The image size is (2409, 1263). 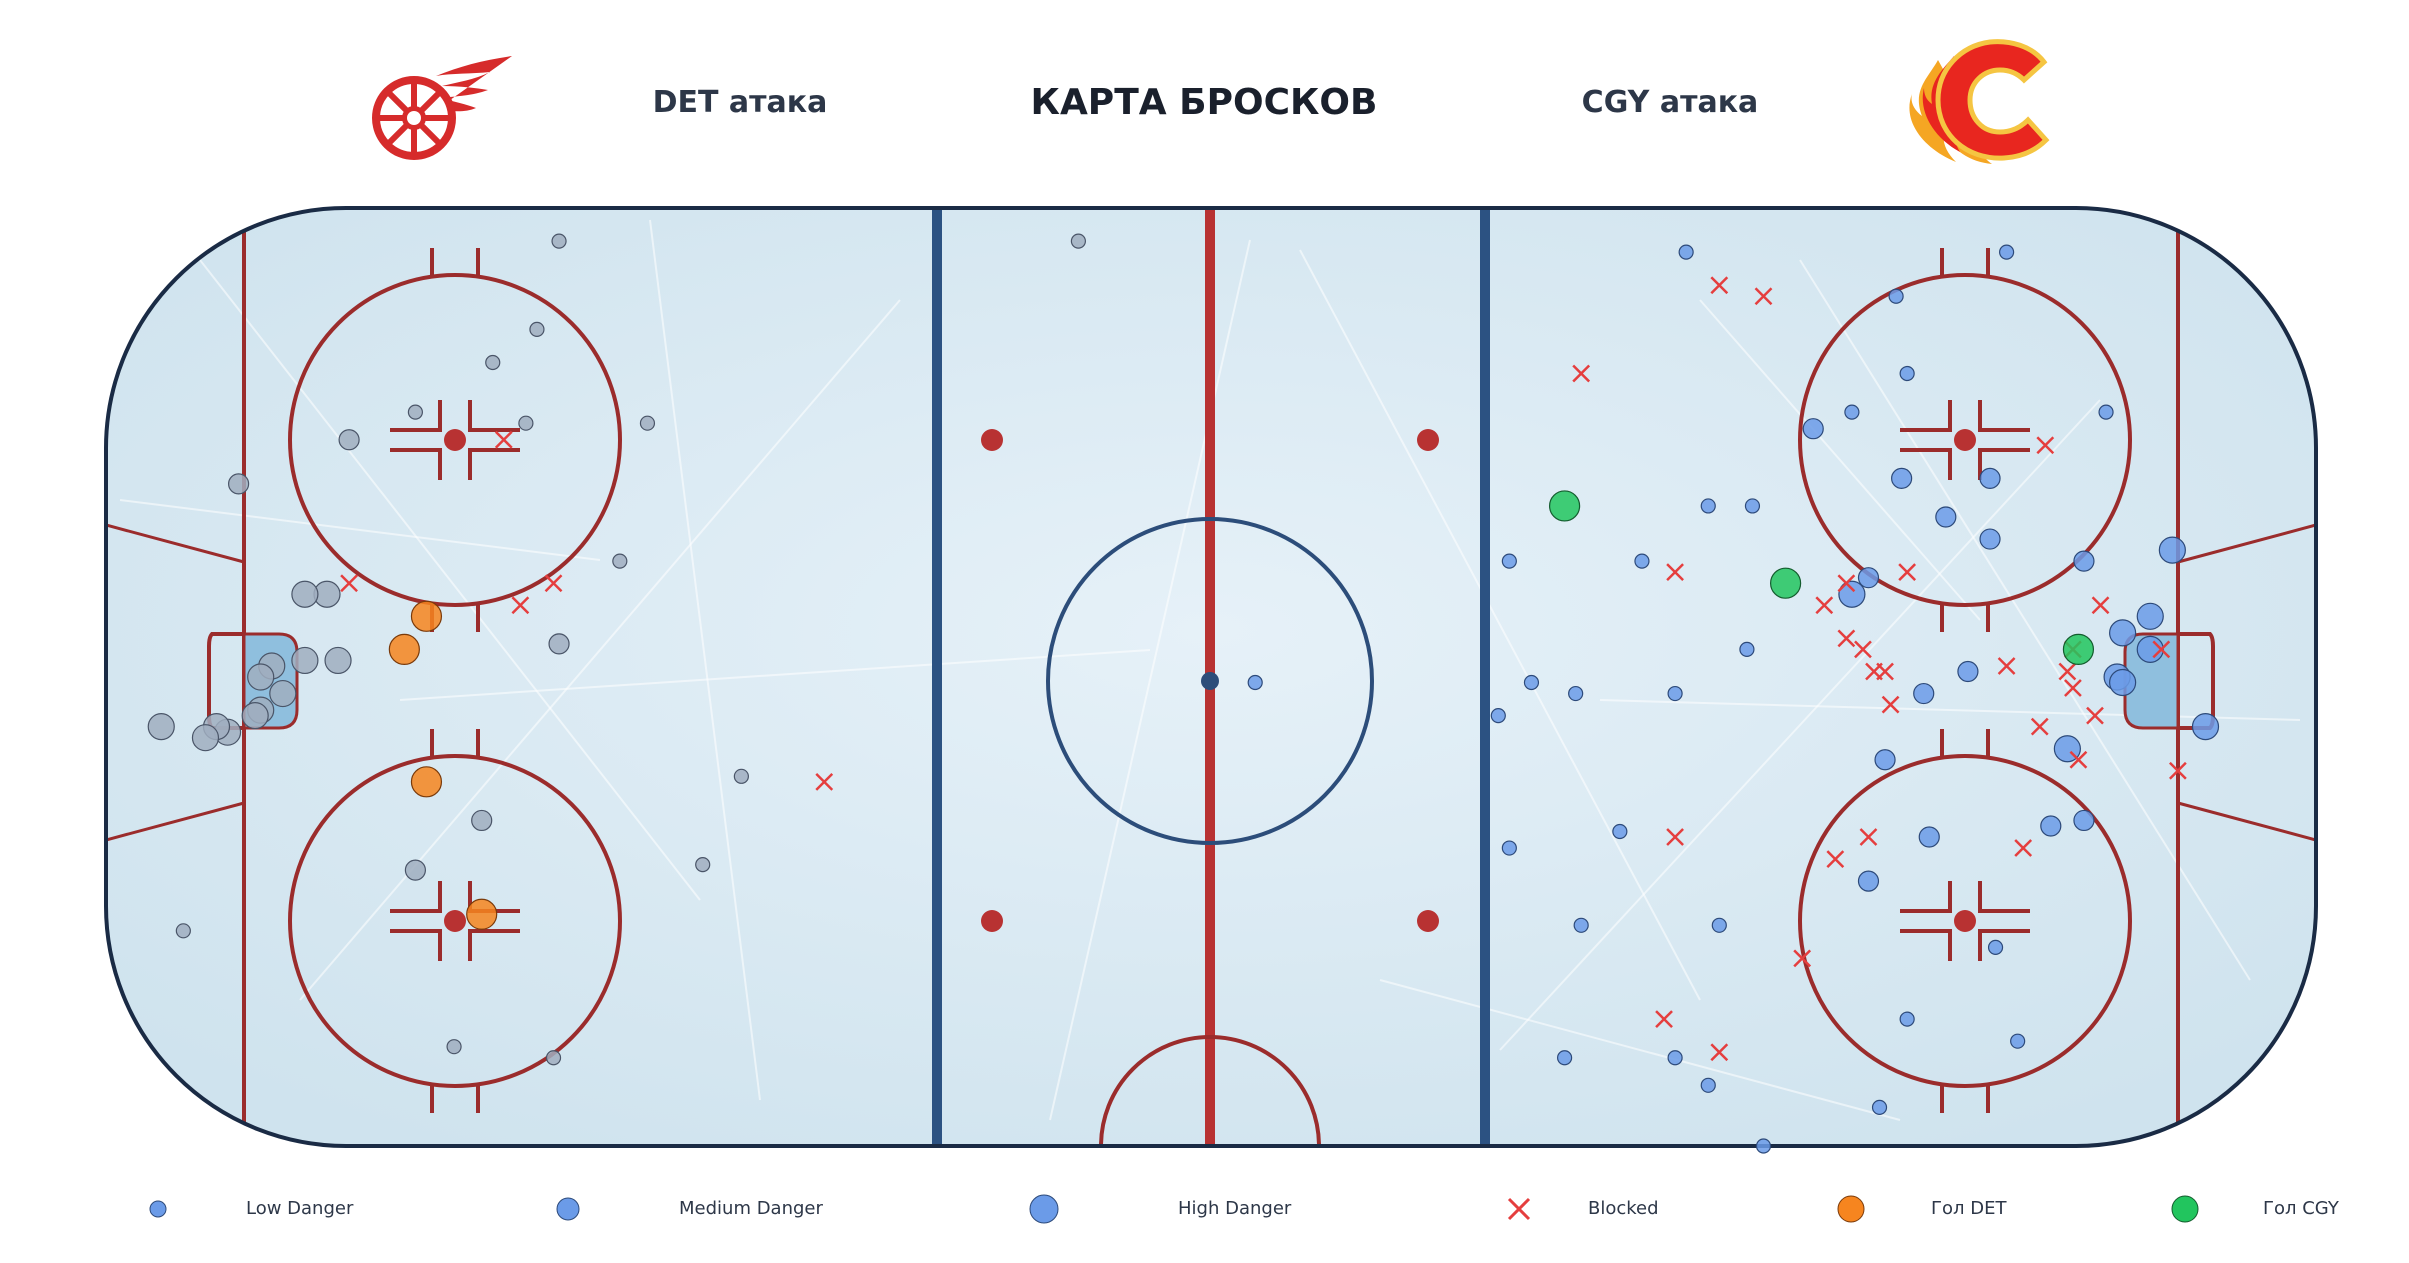 I want to click on chart-title: КАРТА БРОСКОВ, so click(x=1204, y=102).